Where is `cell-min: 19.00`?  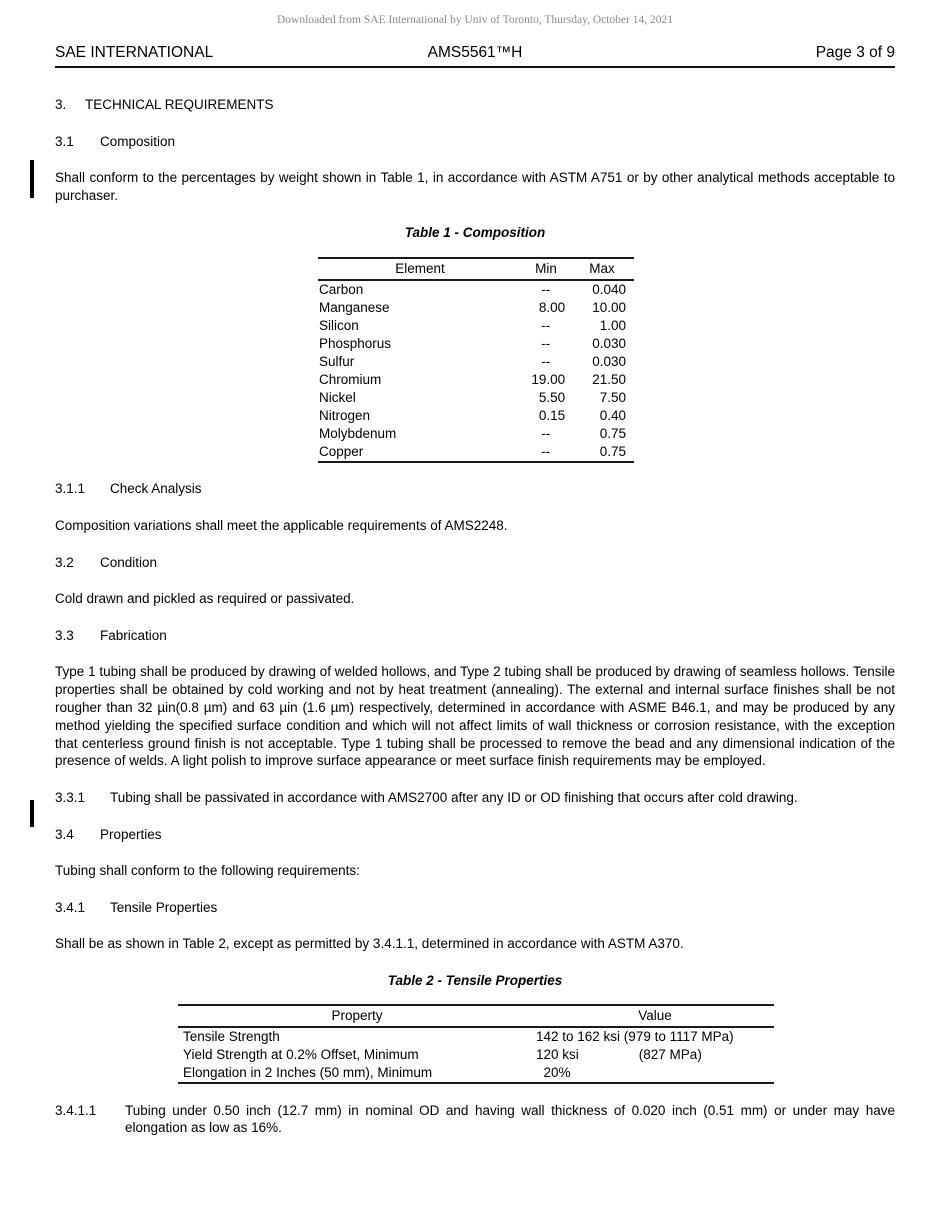
cell-min: 19.00 is located at coordinates (548, 380).